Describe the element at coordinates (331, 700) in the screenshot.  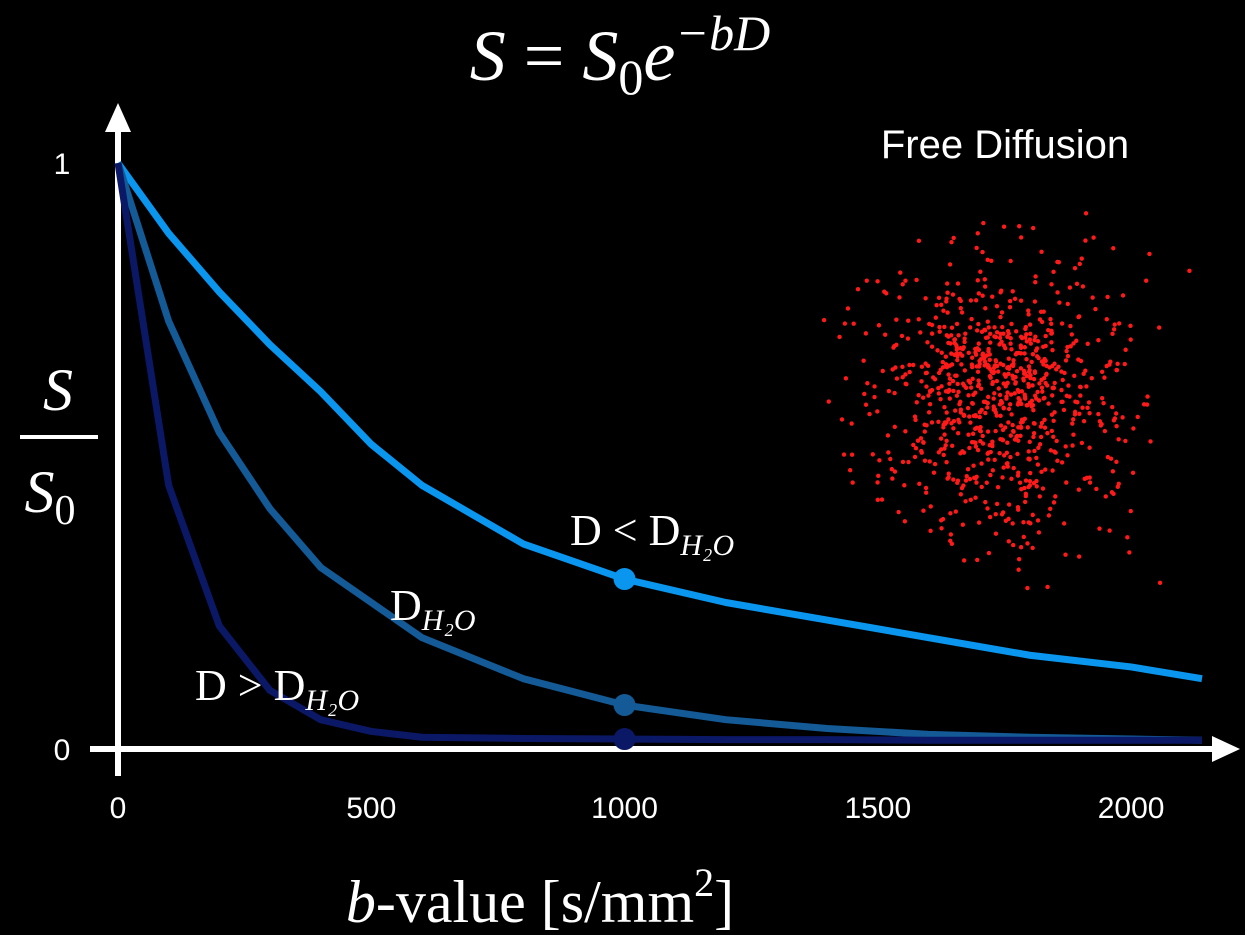
I see `legend-subscript: H₂O` at that location.